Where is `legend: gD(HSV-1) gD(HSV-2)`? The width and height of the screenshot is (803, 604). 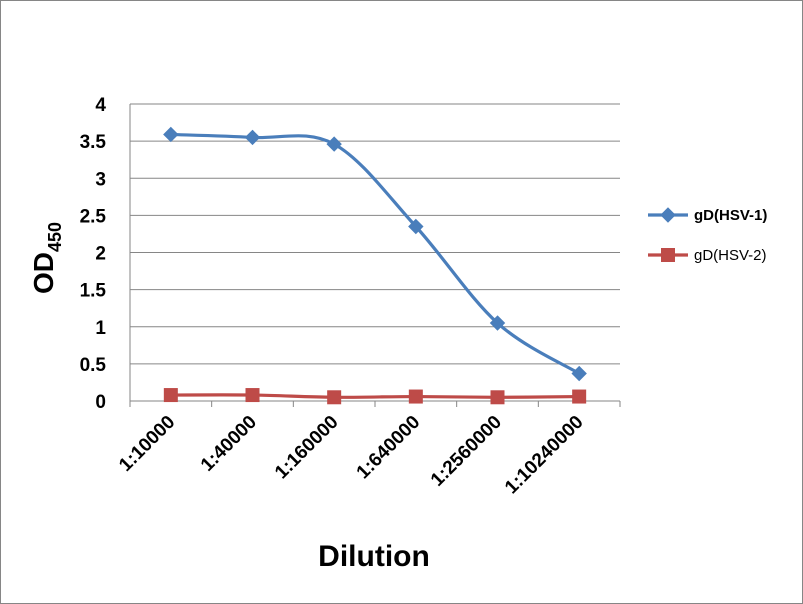
legend: gD(HSV-1) gD(HSV-2) is located at coordinates (707, 235).